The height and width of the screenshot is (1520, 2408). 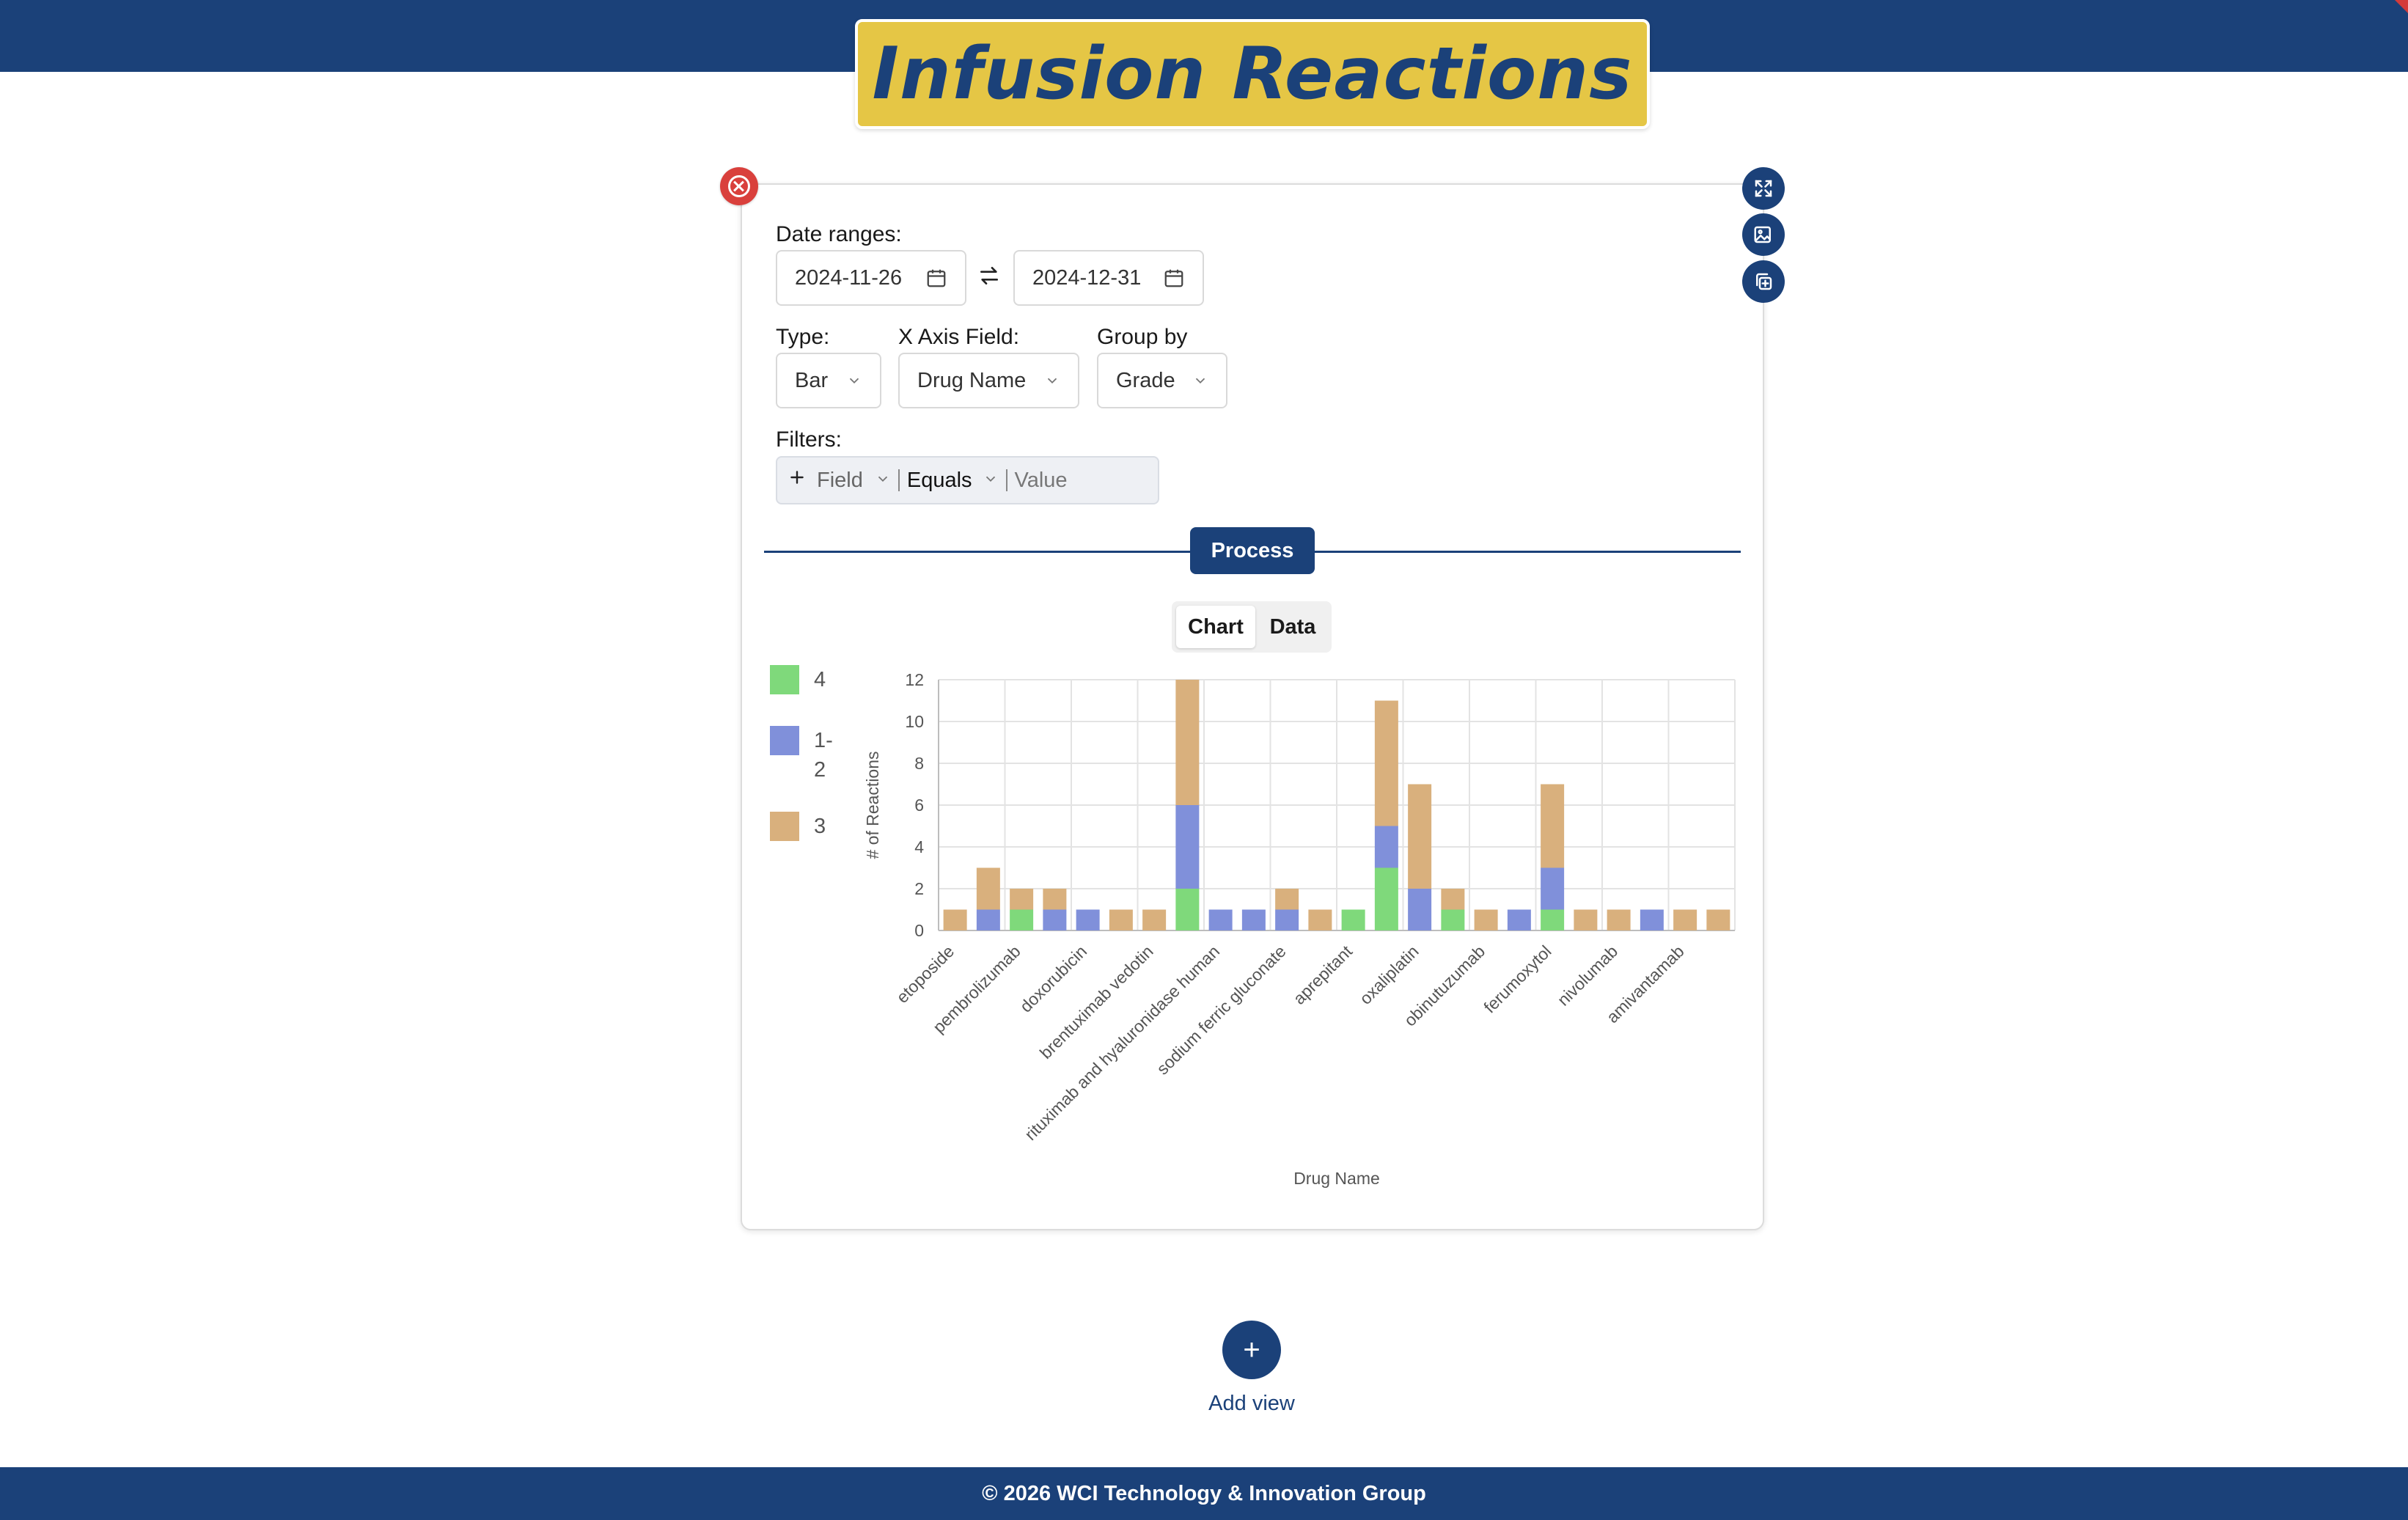 What do you see at coordinates (824, 755) in the screenshot?
I see `legend-label: 1-2` at bounding box center [824, 755].